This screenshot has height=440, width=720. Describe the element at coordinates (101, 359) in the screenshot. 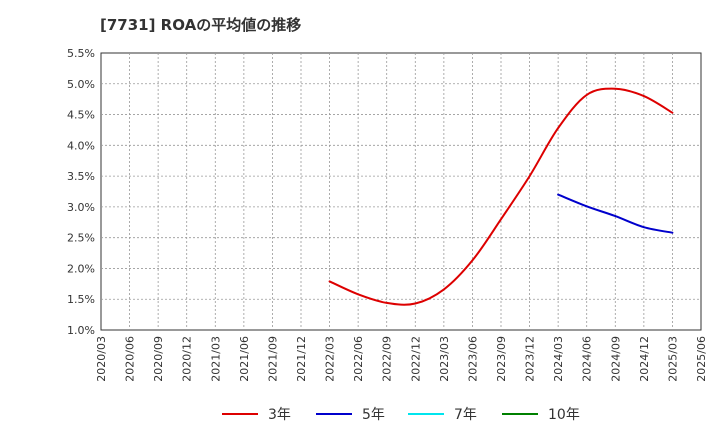

I see `x-tick-label: 2020/03` at that location.